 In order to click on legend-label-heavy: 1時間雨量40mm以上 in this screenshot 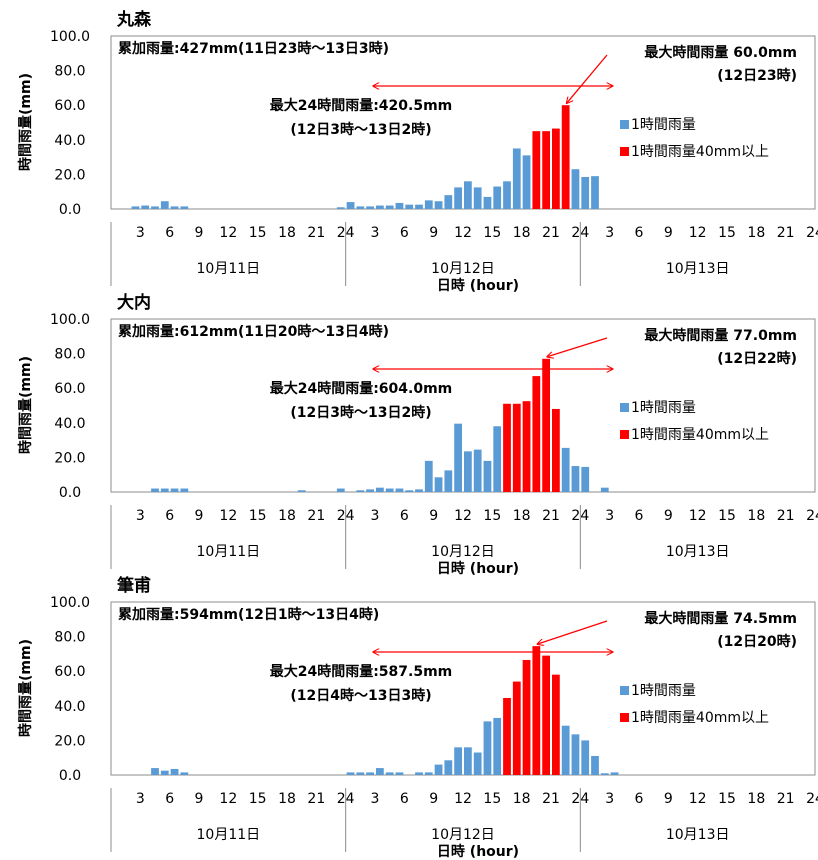, I will do `click(700, 152)`.